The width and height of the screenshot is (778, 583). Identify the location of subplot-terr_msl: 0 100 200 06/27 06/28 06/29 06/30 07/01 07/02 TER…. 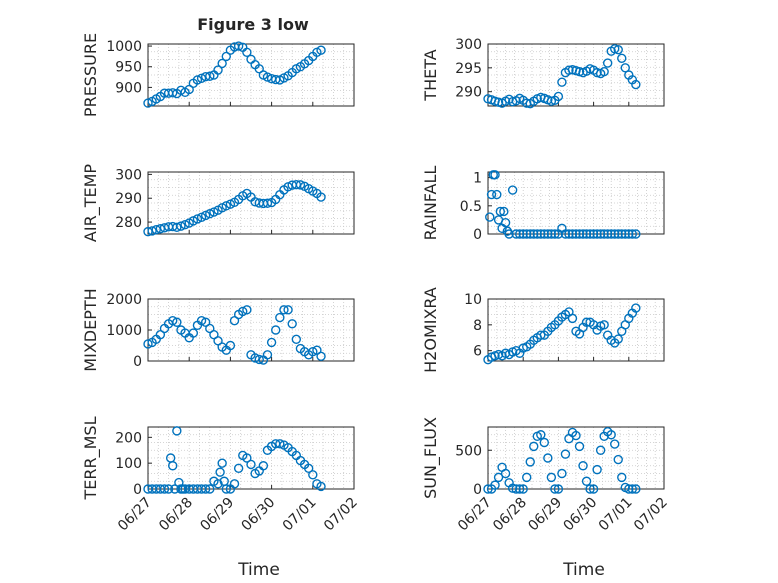
(221, 498).